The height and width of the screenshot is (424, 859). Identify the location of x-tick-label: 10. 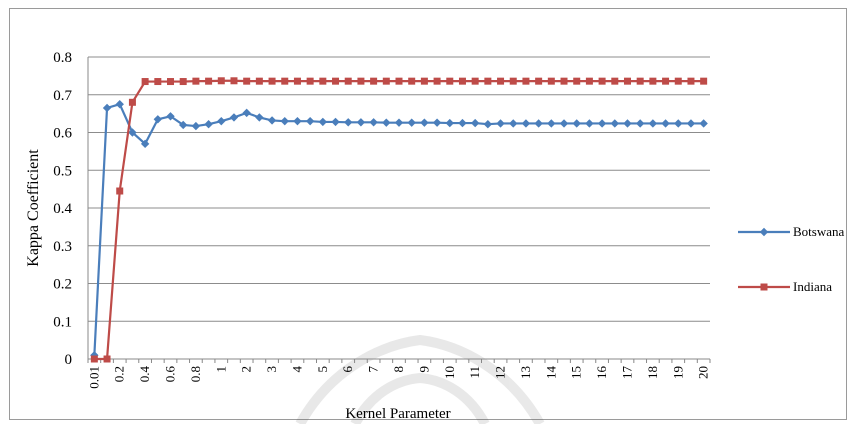
(449, 372).